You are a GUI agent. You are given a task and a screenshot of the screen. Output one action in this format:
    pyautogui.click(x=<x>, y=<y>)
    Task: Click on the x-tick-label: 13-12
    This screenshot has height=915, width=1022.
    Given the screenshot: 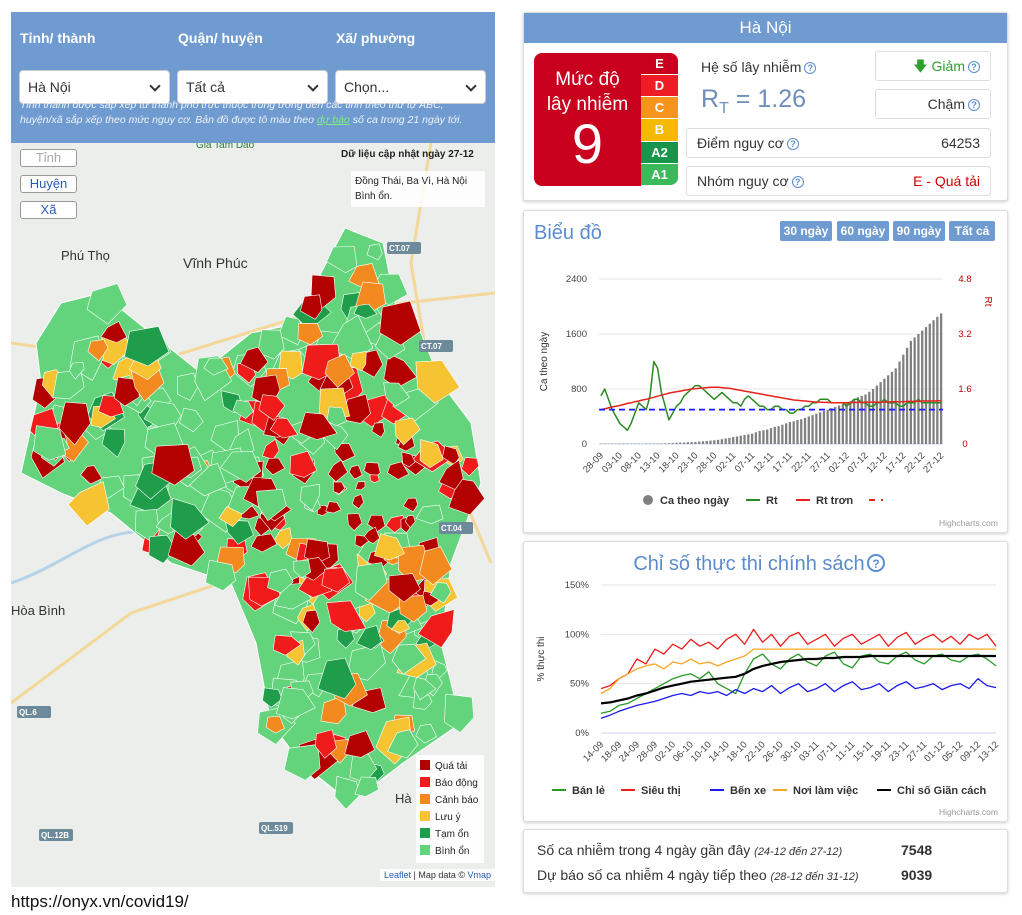 What is the action you would take?
    pyautogui.click(x=988, y=751)
    